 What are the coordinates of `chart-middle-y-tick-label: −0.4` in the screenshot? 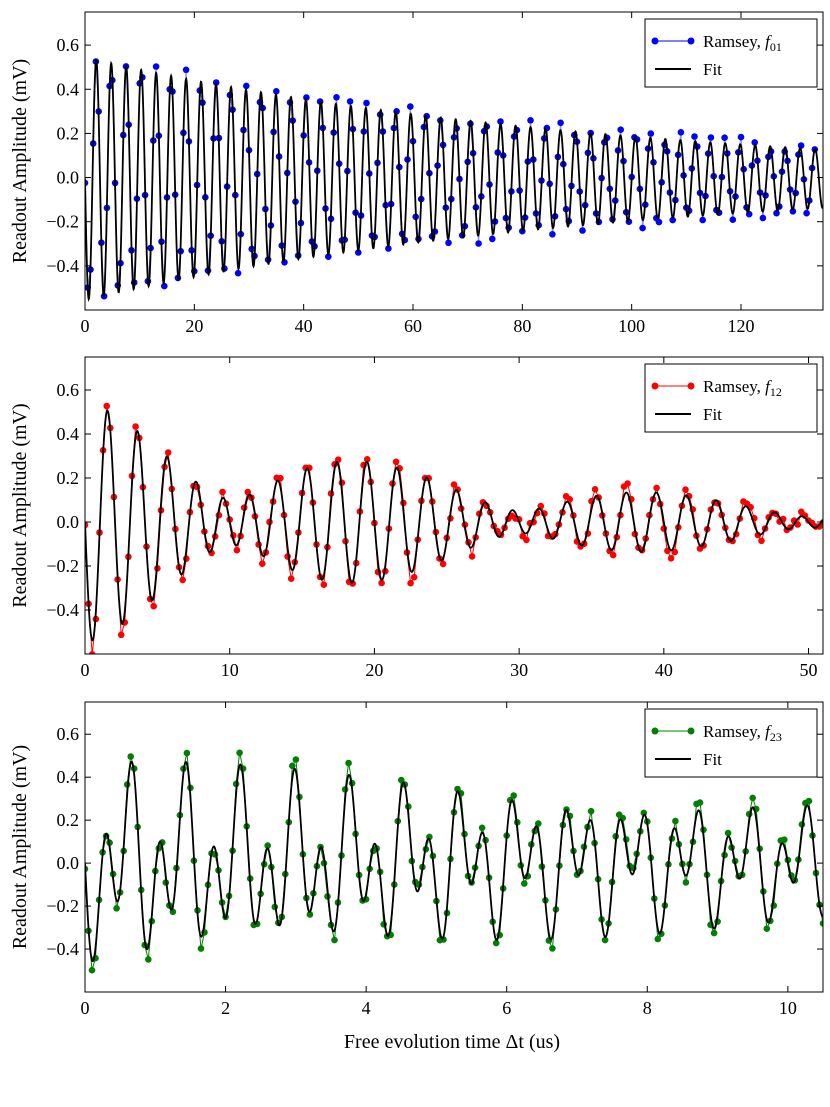 It's located at (62, 610).